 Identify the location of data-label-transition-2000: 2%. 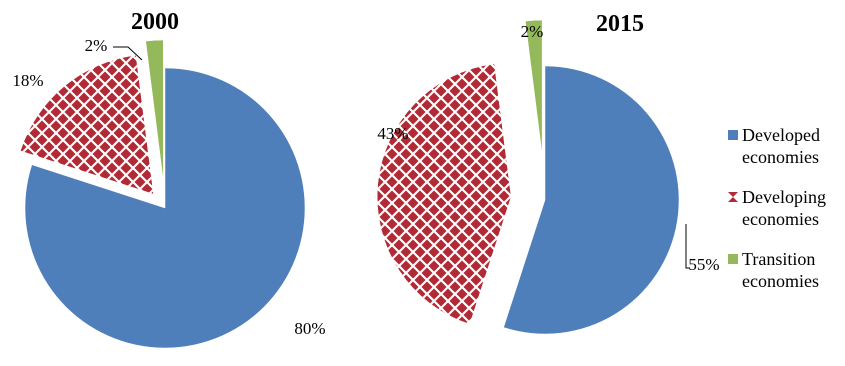
(96, 45).